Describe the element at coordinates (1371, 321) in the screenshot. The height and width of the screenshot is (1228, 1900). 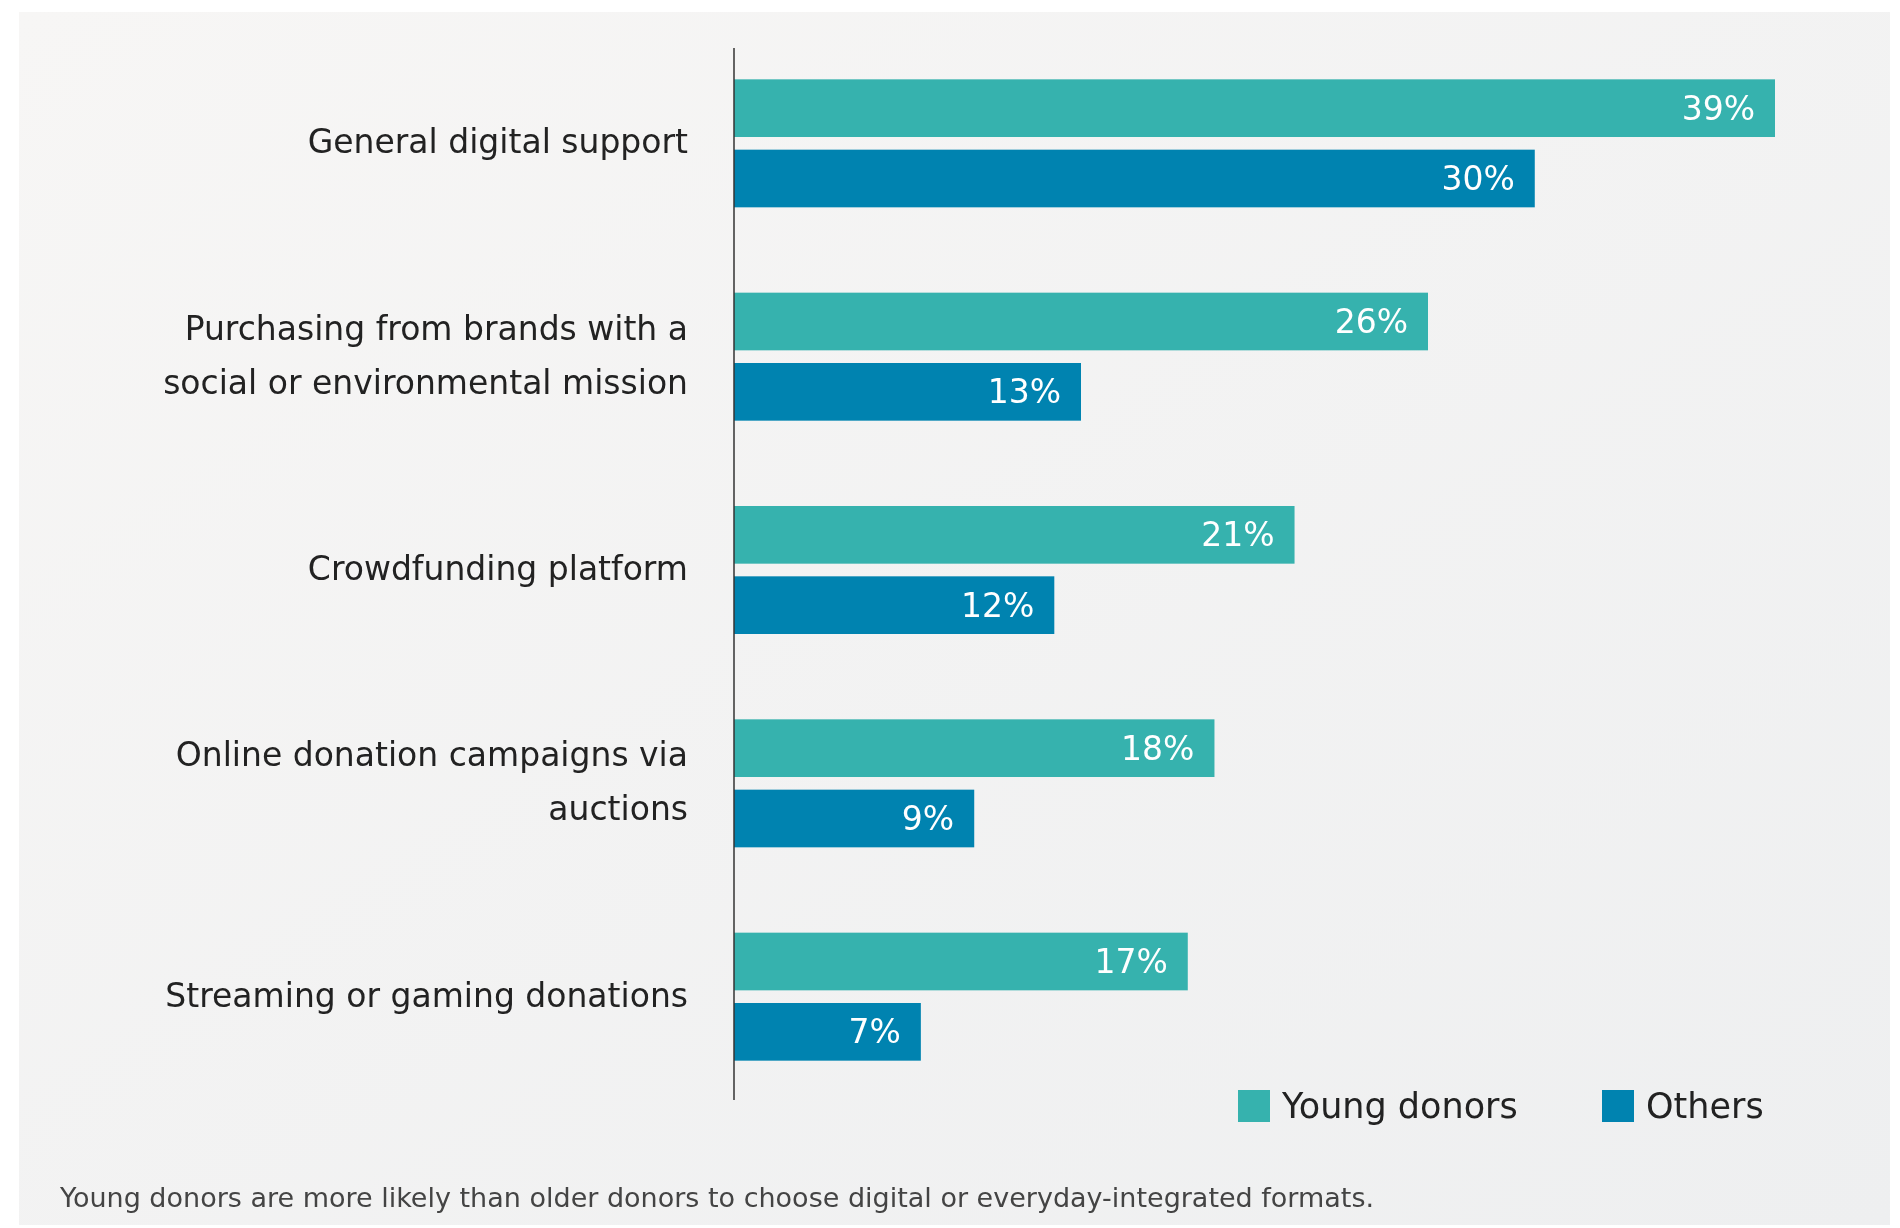
I see `data-label: 26%` at that location.